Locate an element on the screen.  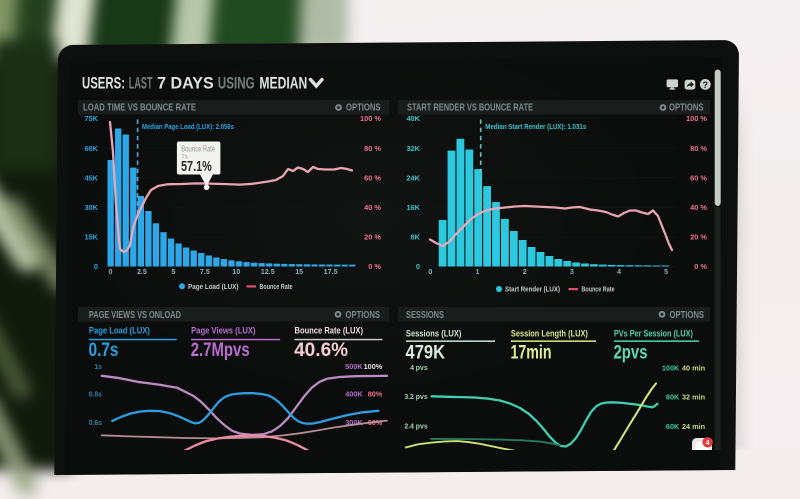
svg-text: 2.7Mpvs is located at coordinates (220, 350).